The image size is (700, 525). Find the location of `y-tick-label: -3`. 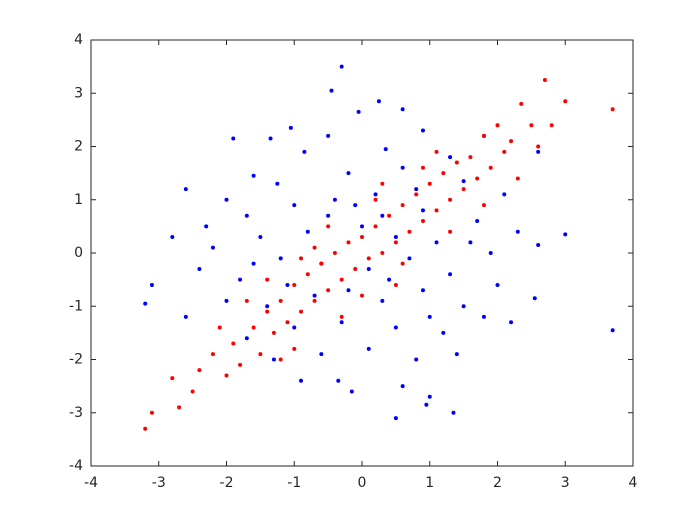

y-tick-label: -3 is located at coordinates (76, 413).